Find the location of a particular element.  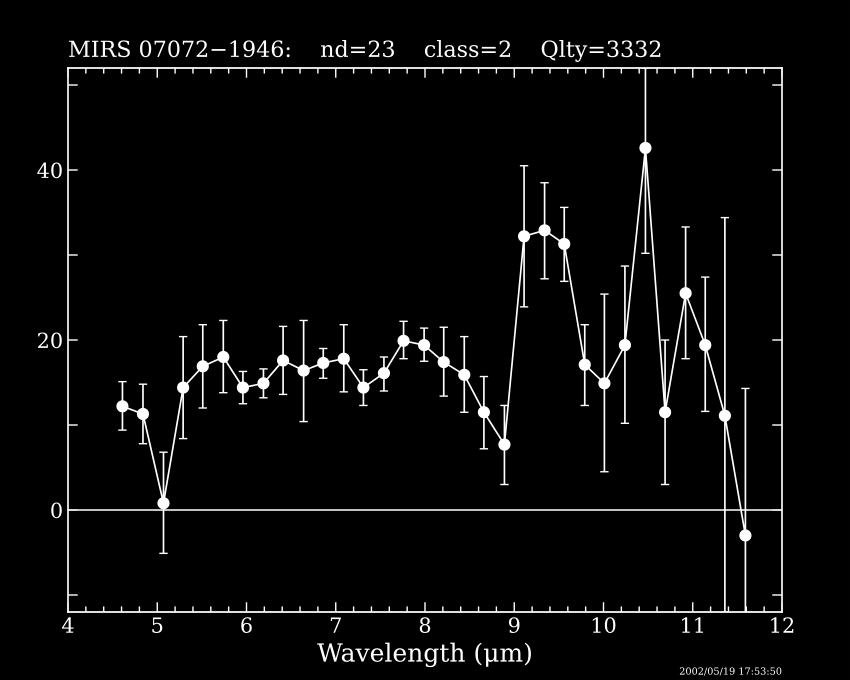

x-tick-label: 12 is located at coordinates (782, 625).